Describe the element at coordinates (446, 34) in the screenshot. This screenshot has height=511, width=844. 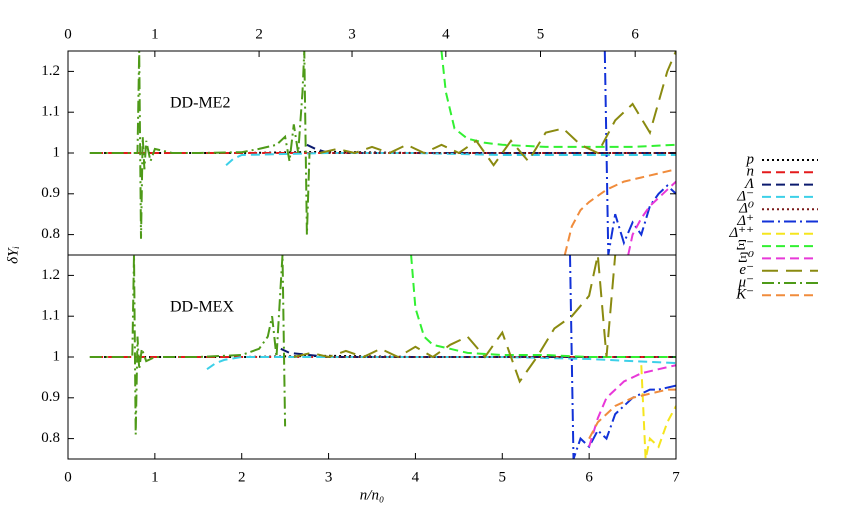
I see `x2-tick-label: 4` at that location.